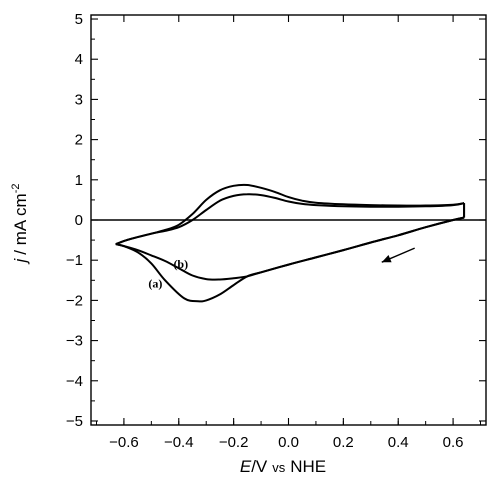 Image resolution: width=499 pixels, height=483 pixels. Describe the element at coordinates (79, 140) in the screenshot. I see `y-tick-label: 2` at that location.